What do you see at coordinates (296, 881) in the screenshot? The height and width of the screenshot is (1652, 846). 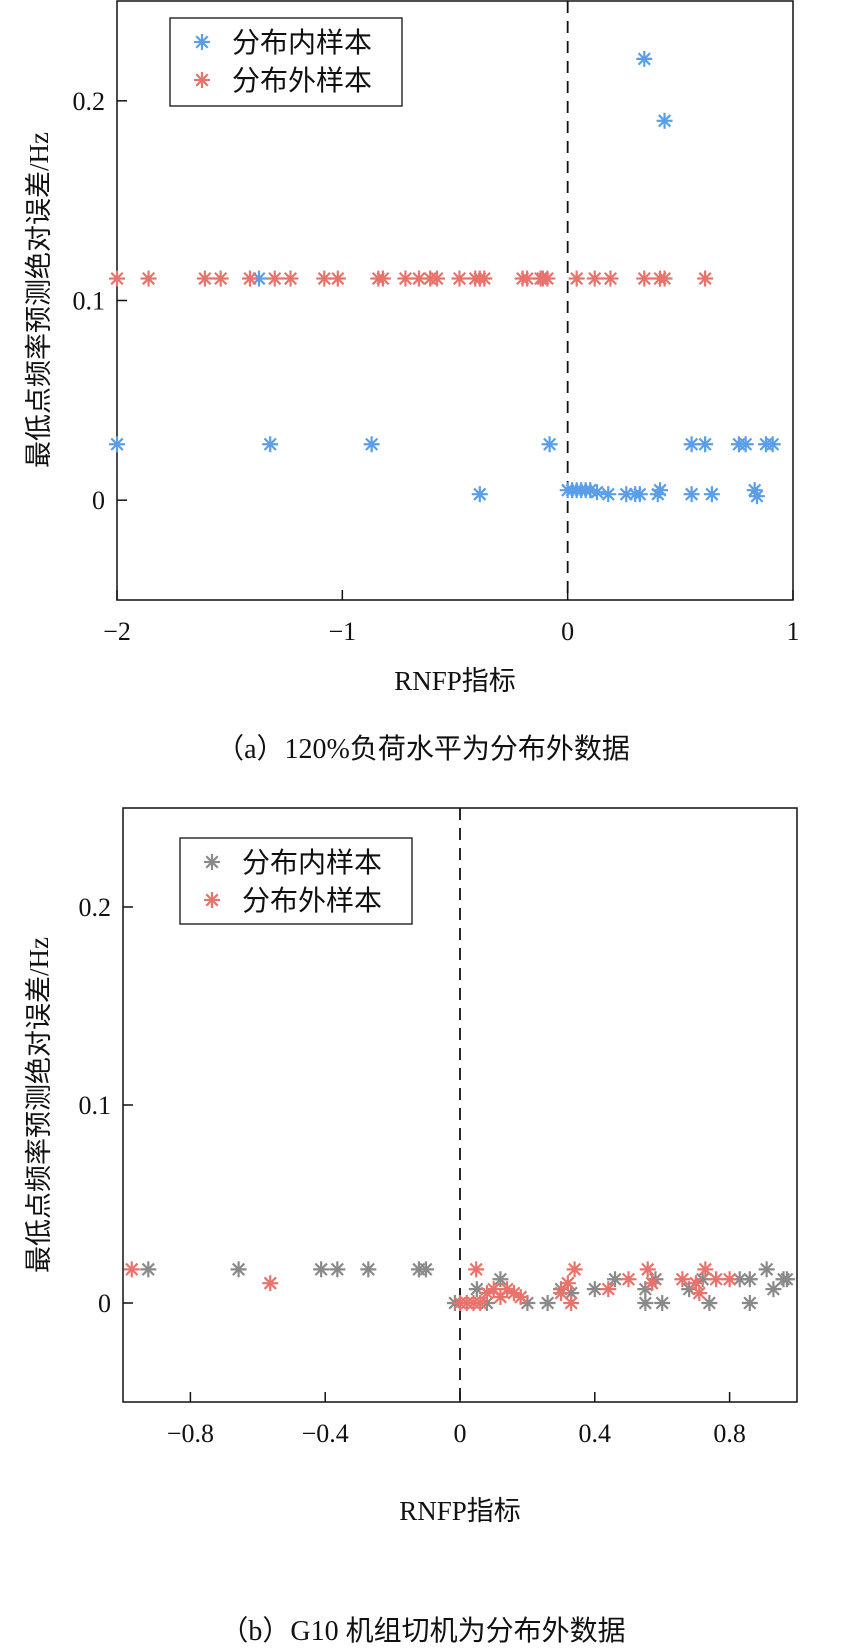 I see `legend-box` at bounding box center [296, 881].